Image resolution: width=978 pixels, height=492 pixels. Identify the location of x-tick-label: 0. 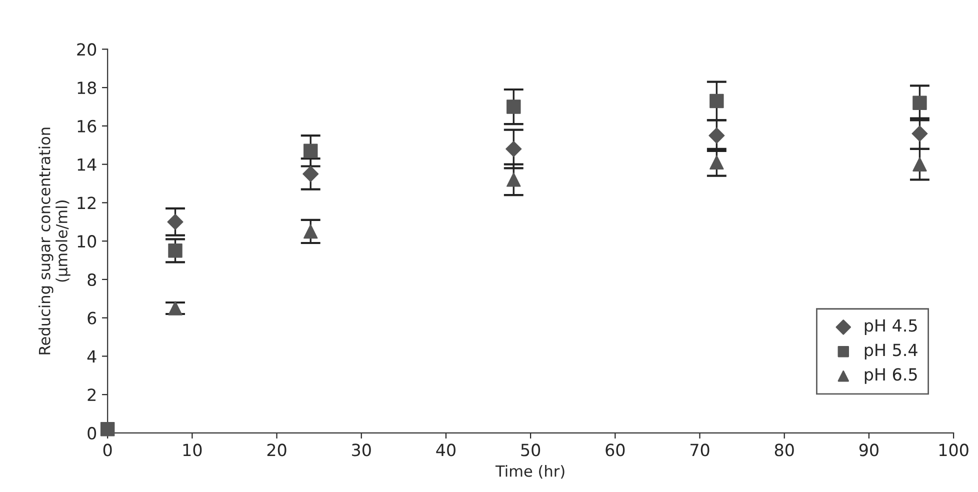
(107, 450).